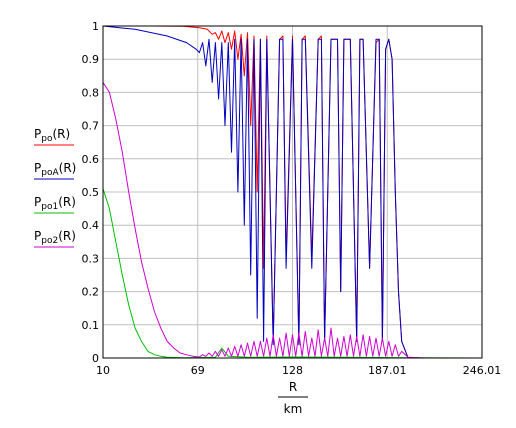 The width and height of the screenshot is (516, 428). What do you see at coordinates (55, 203) in the screenshot?
I see `legend-label-2: Ppo1(R)` at bounding box center [55, 203].